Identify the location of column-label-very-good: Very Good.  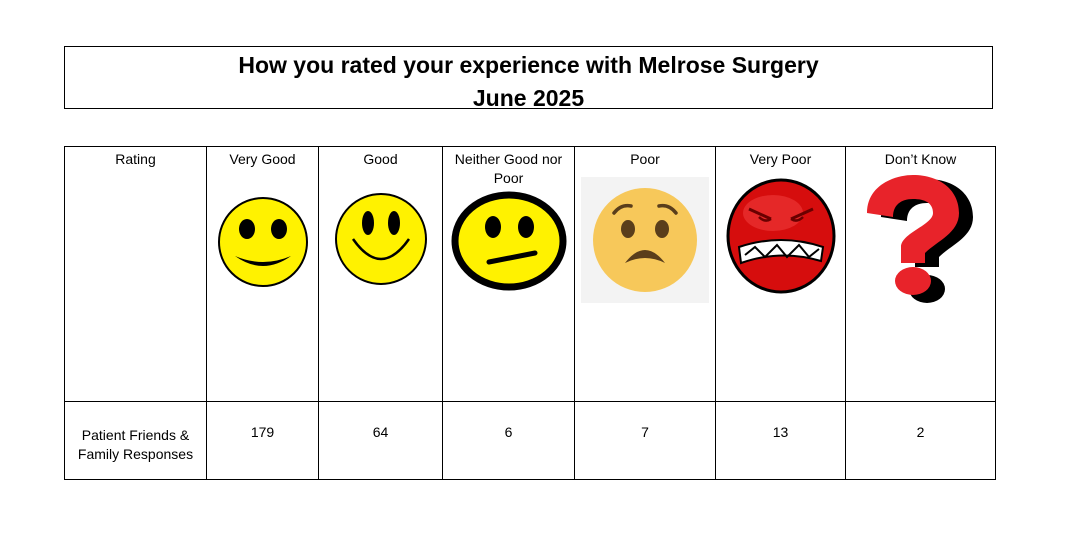
(262, 159).